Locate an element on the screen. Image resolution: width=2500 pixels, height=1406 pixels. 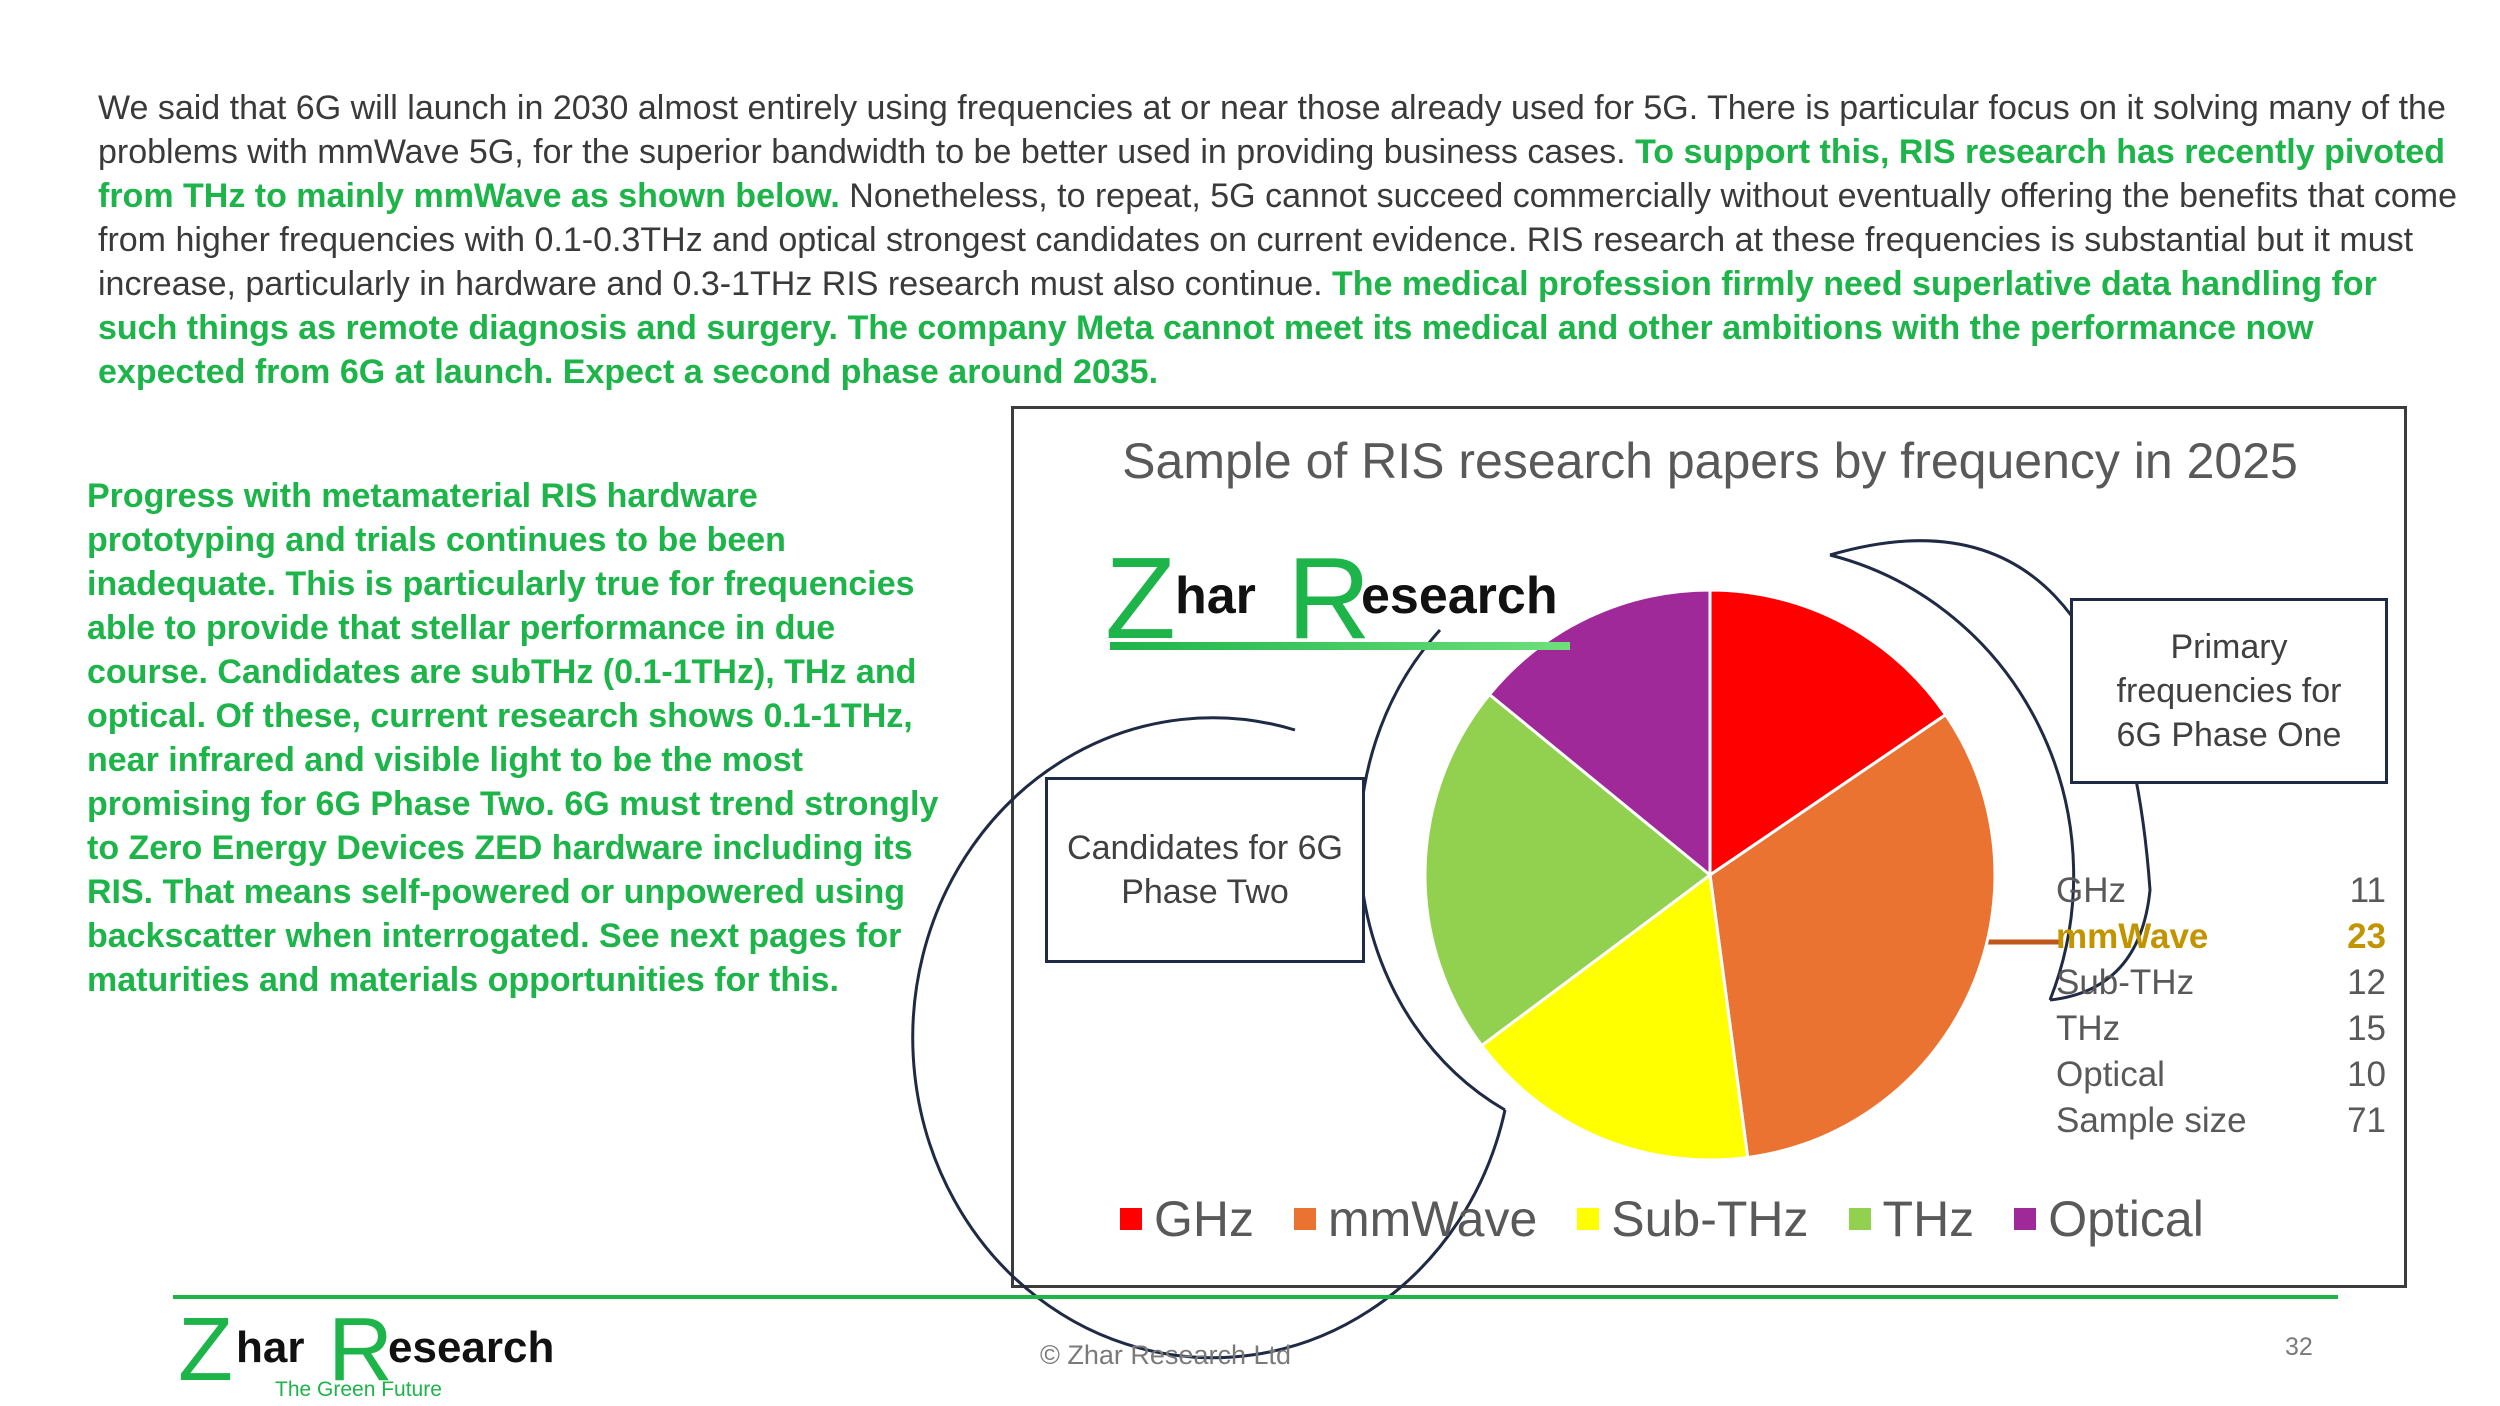
legend-item-ghz: GHz is located at coordinates (1187, 1219).